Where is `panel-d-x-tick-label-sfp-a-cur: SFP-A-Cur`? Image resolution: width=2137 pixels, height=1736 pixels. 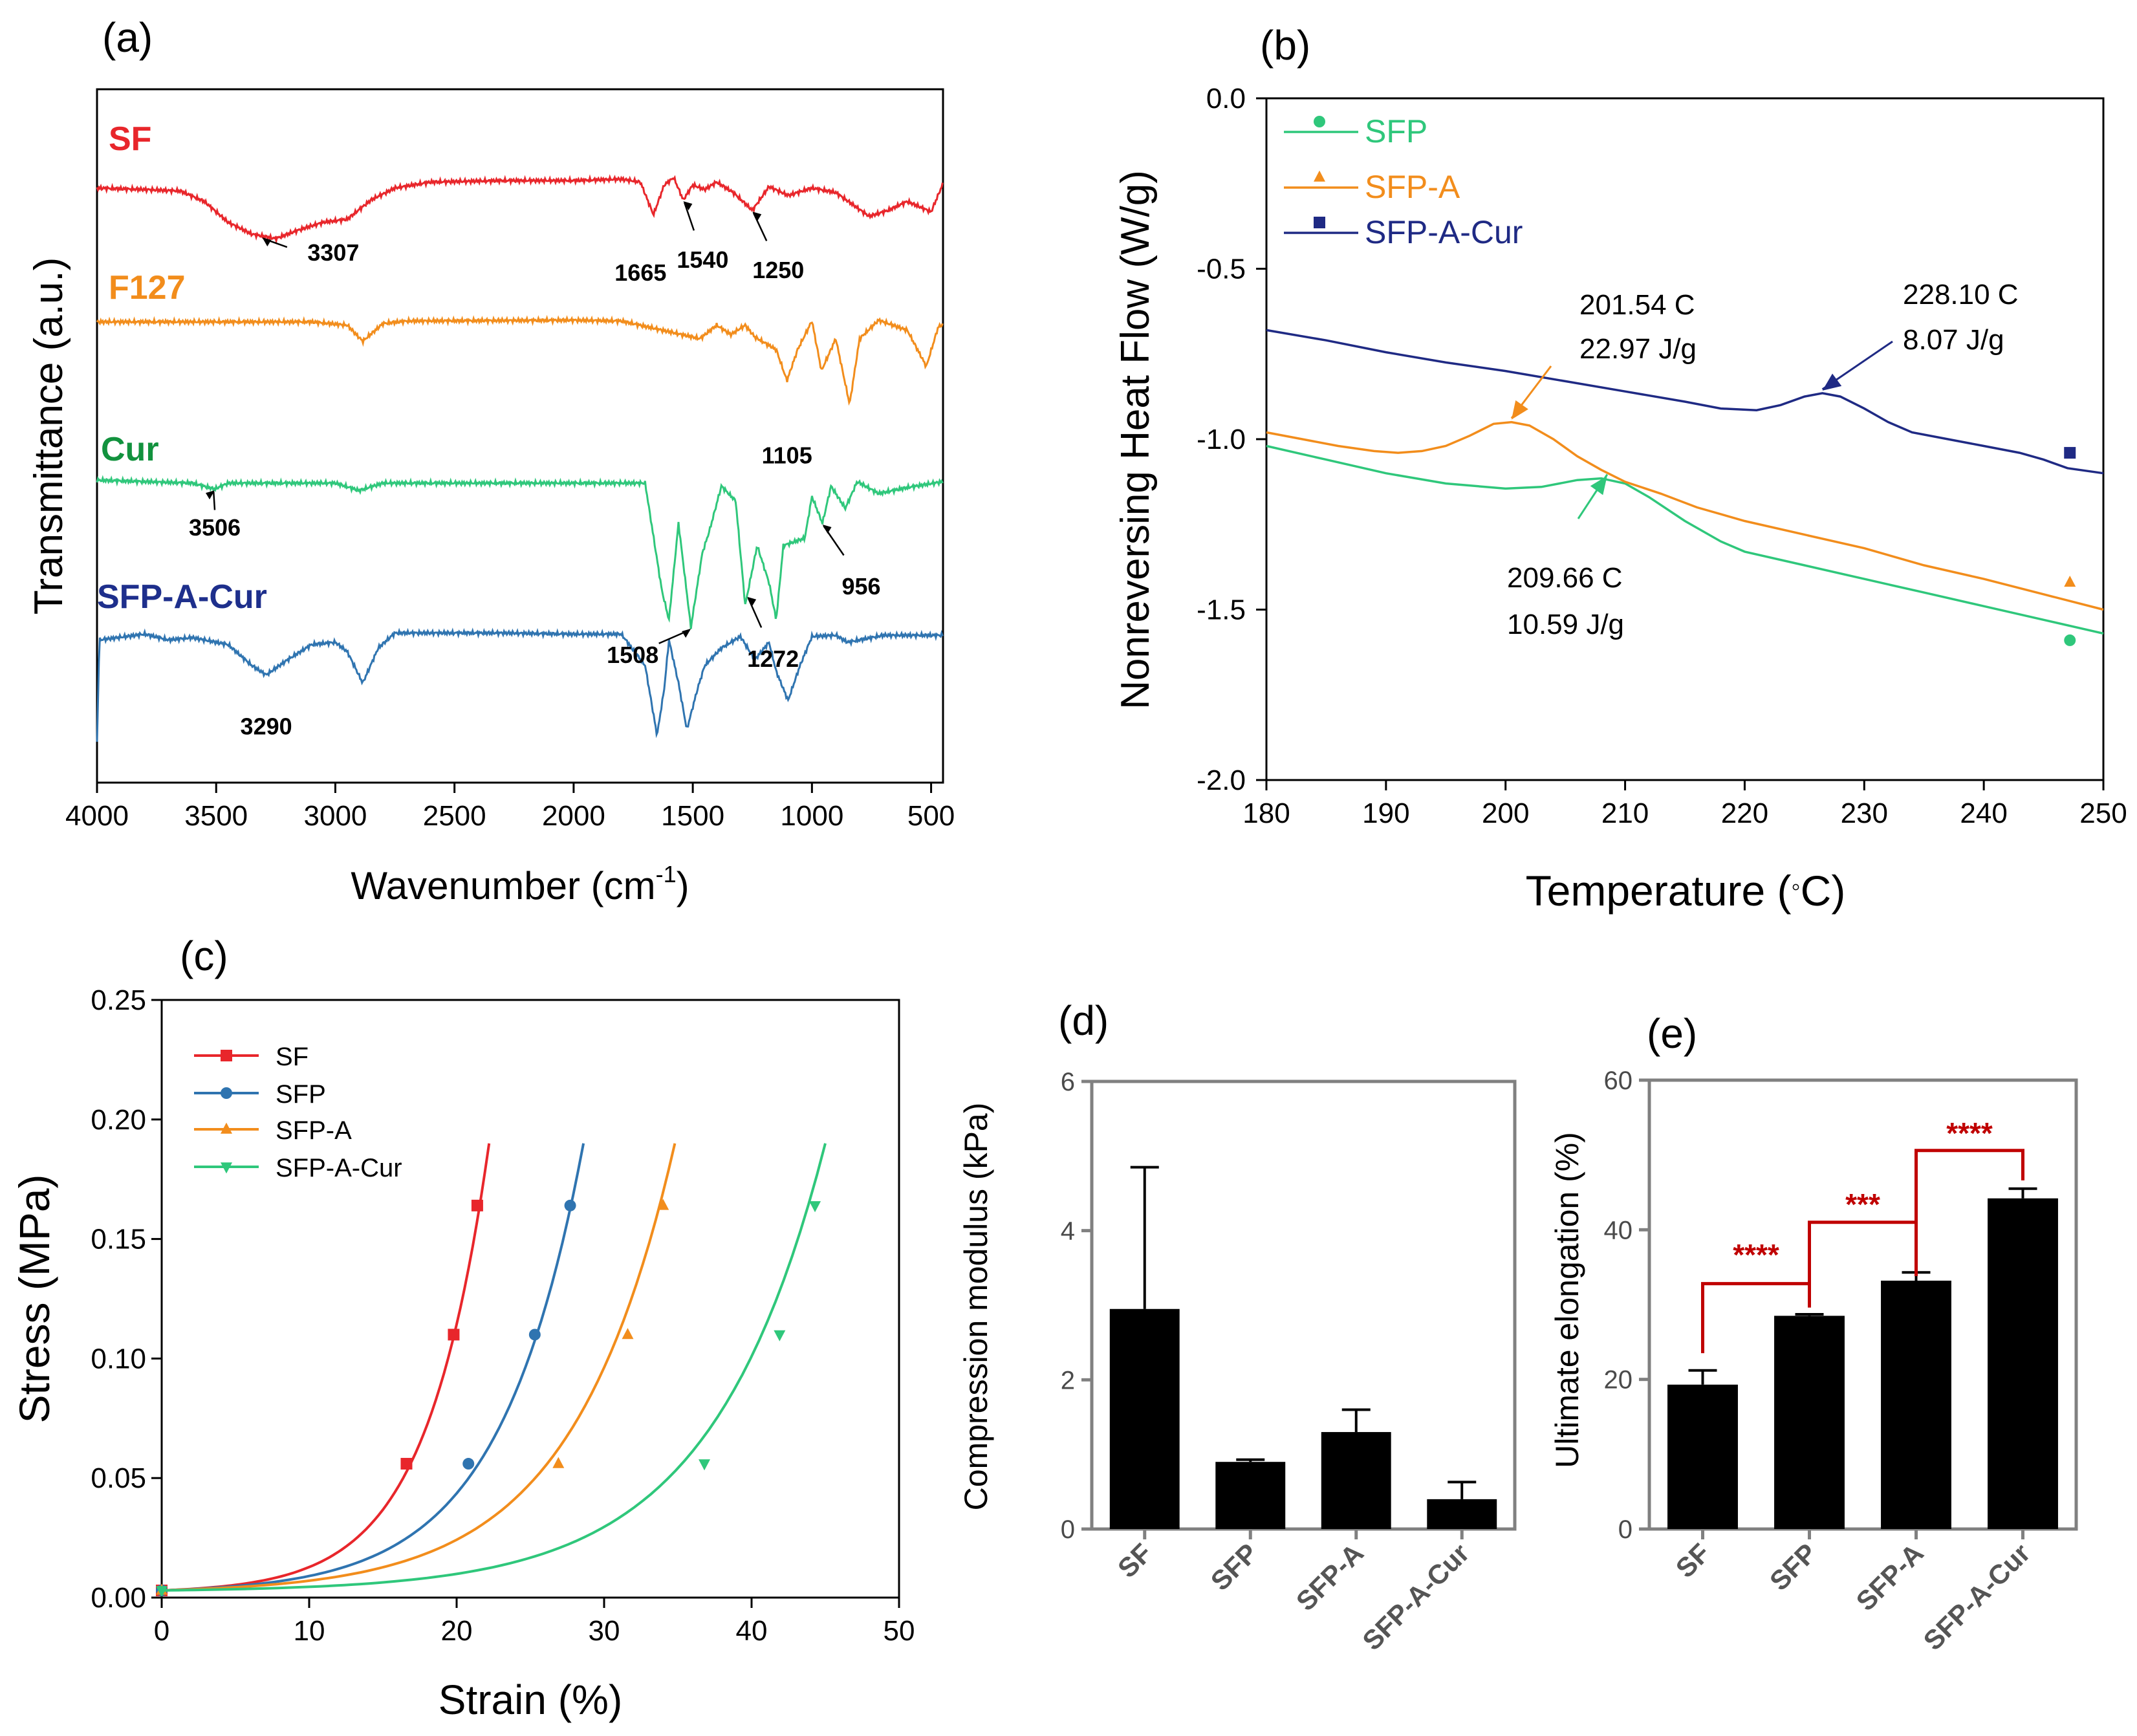 panel-d-x-tick-label-sfp-a-cur: SFP-A-Cur is located at coordinates (1415, 1596).